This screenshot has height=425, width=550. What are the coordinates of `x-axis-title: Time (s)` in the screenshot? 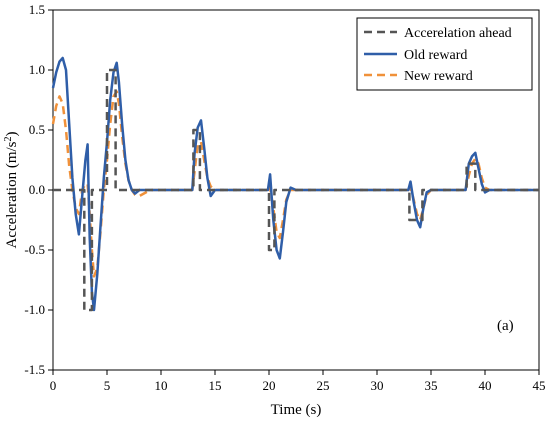 It's located at (296, 410).